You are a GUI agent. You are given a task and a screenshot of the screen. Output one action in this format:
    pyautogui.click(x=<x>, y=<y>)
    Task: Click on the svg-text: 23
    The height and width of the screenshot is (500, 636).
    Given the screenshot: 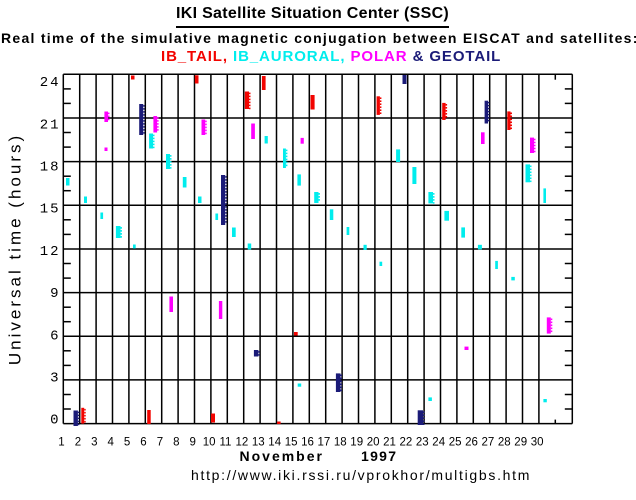 What is the action you would take?
    pyautogui.click(x=422, y=443)
    